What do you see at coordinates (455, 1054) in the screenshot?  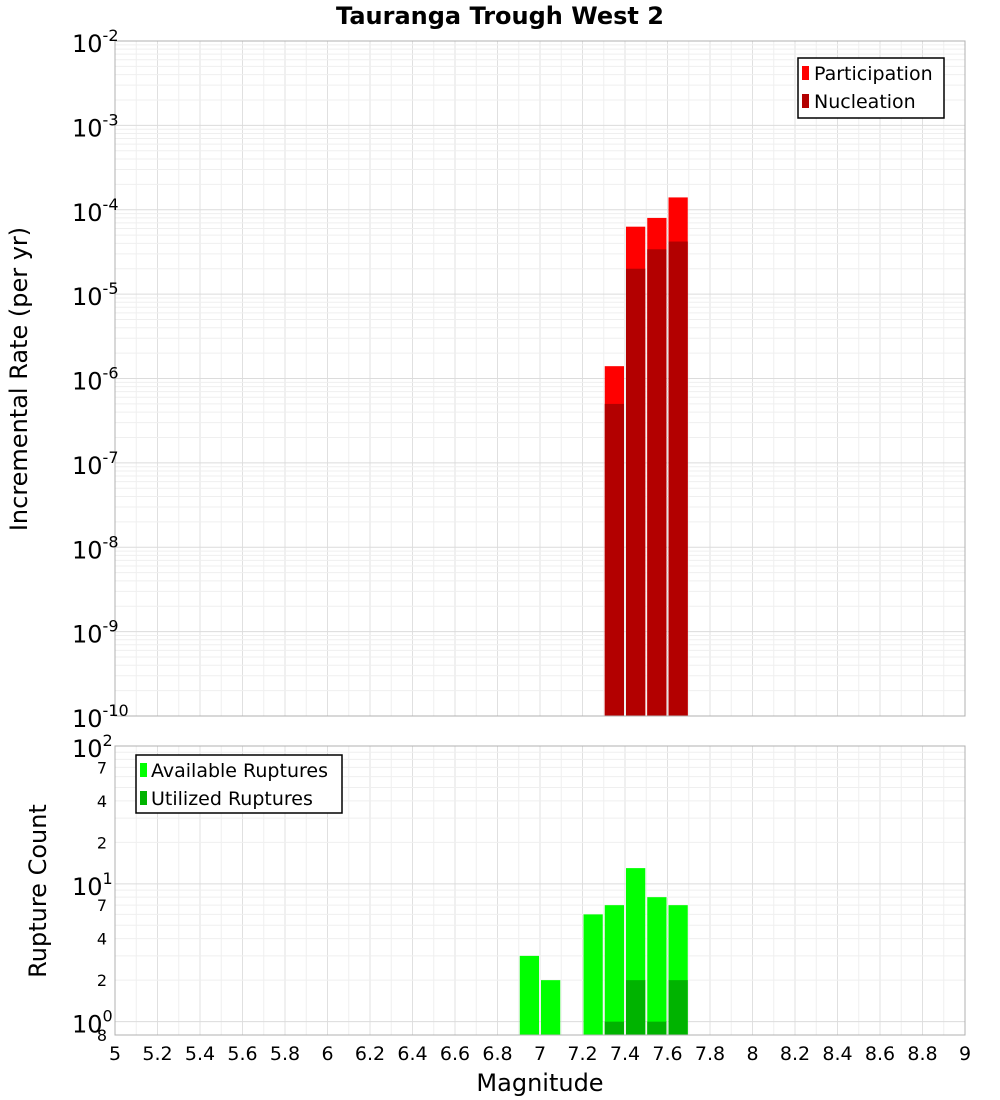 I see `x-tick-label: 6.6` at bounding box center [455, 1054].